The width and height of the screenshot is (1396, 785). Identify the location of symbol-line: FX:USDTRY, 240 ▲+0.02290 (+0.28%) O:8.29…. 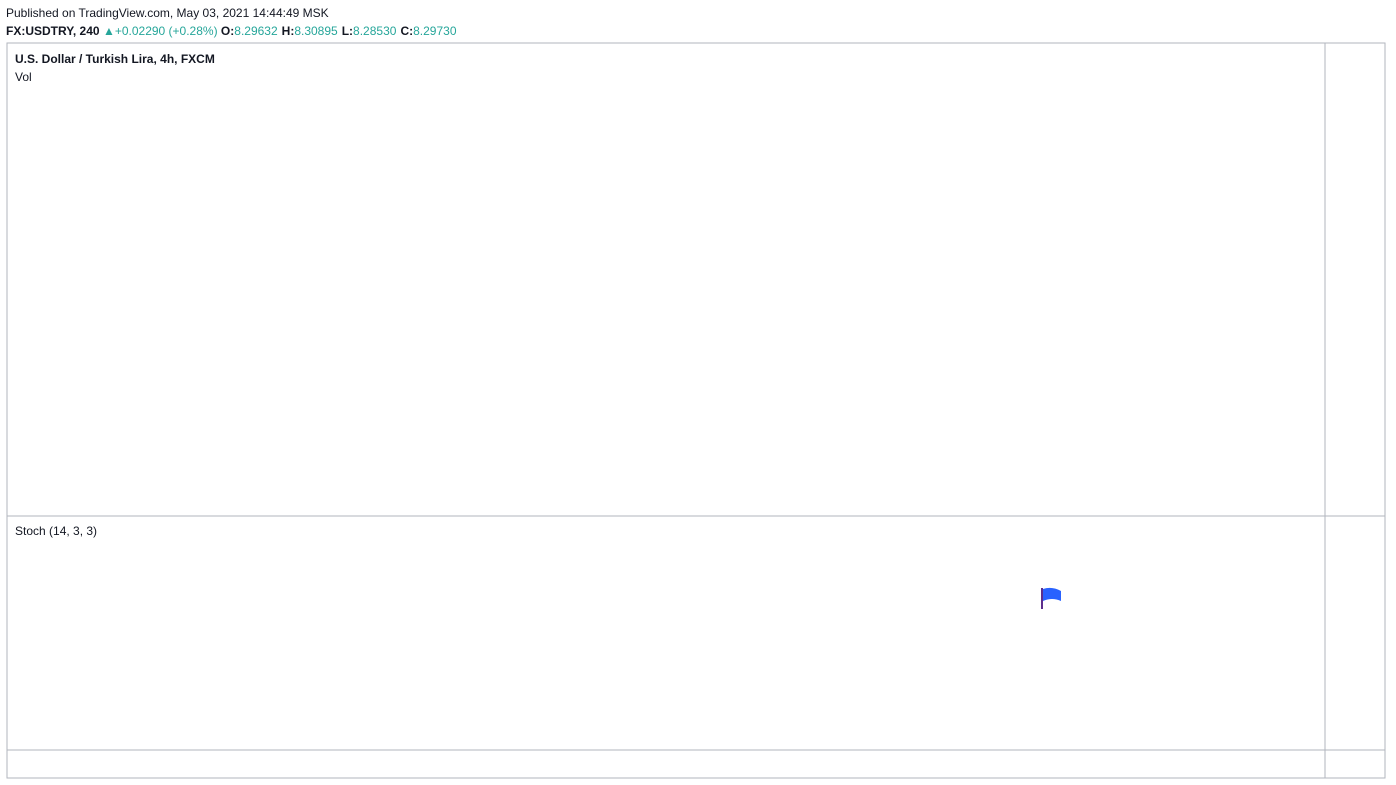
(233, 31).